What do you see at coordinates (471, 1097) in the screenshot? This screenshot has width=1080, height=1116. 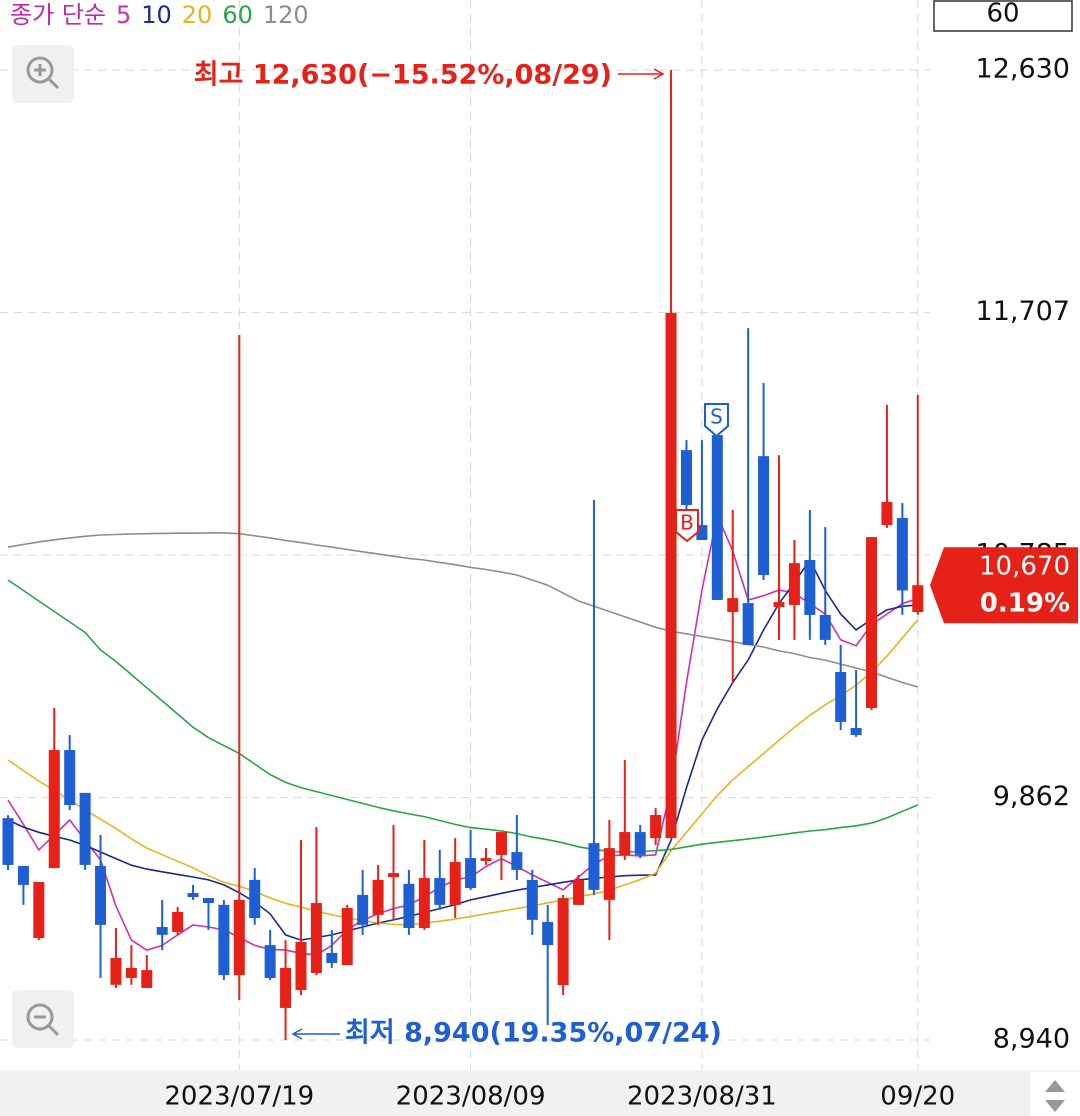 I see `x-tick-label: 2023/08/09` at bounding box center [471, 1097].